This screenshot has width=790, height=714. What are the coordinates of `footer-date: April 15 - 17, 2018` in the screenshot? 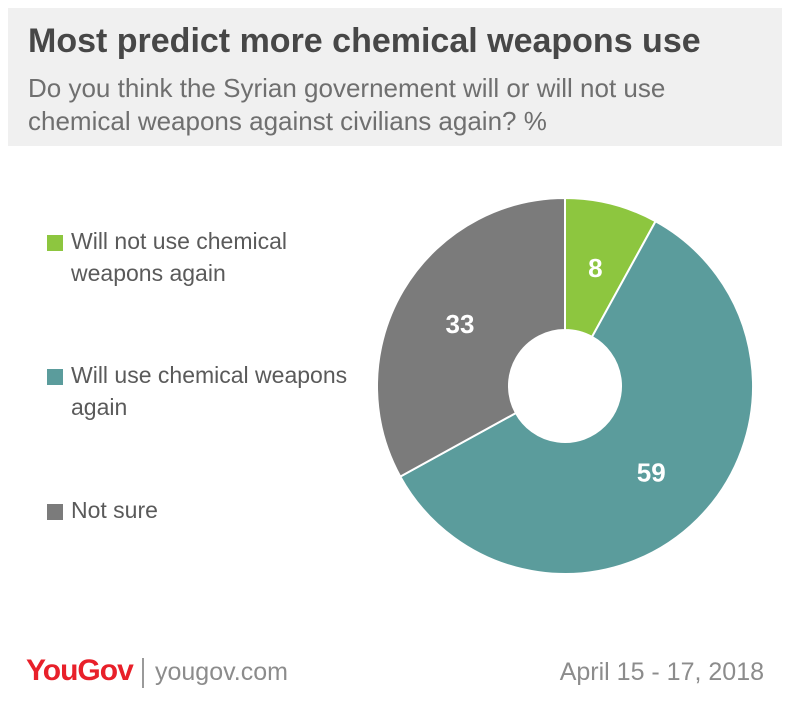 It's located at (661, 672).